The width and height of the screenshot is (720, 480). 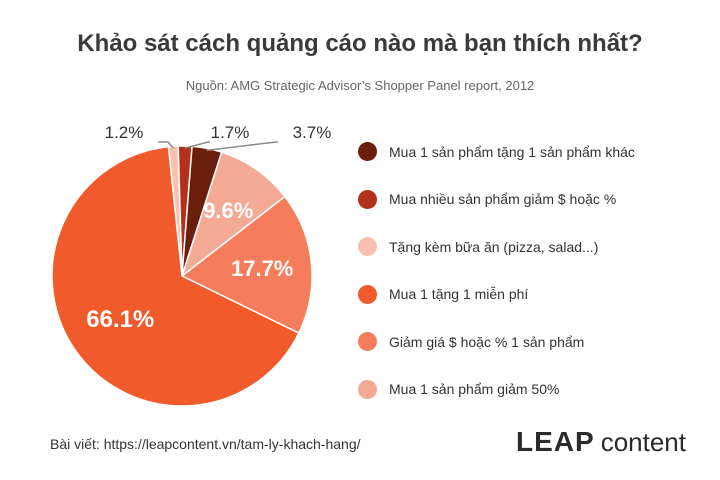 I want to click on legend-label: Tặng kèm bữa ăn (pizza, salad...), so click(x=494, y=246).